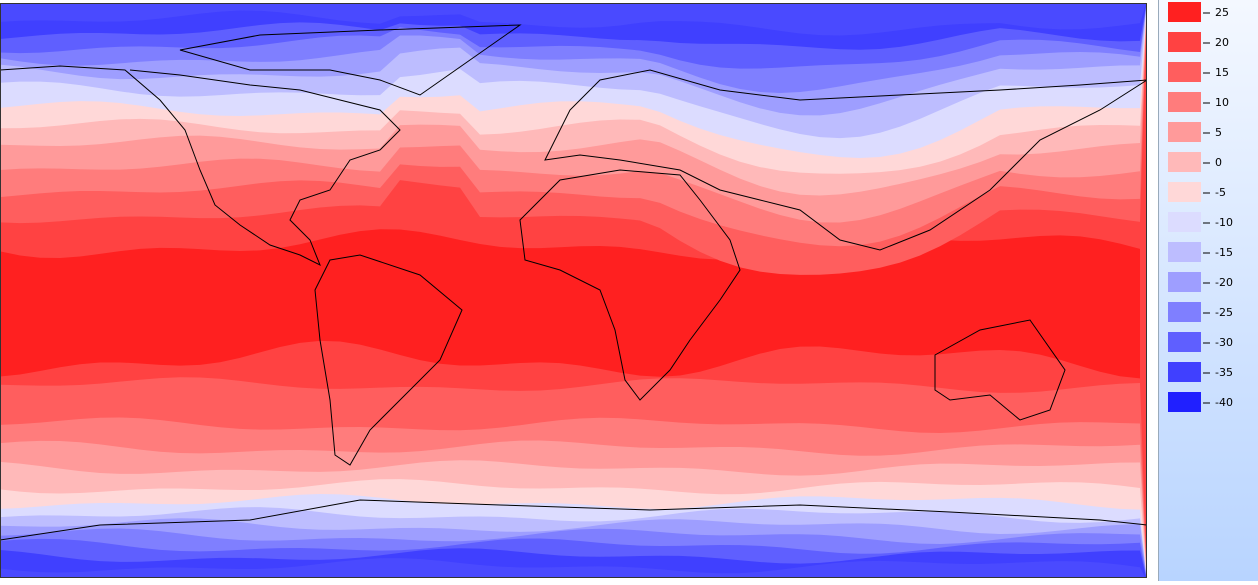  Describe the element at coordinates (1224, 372) in the screenshot. I see `legend-label: -35` at that location.